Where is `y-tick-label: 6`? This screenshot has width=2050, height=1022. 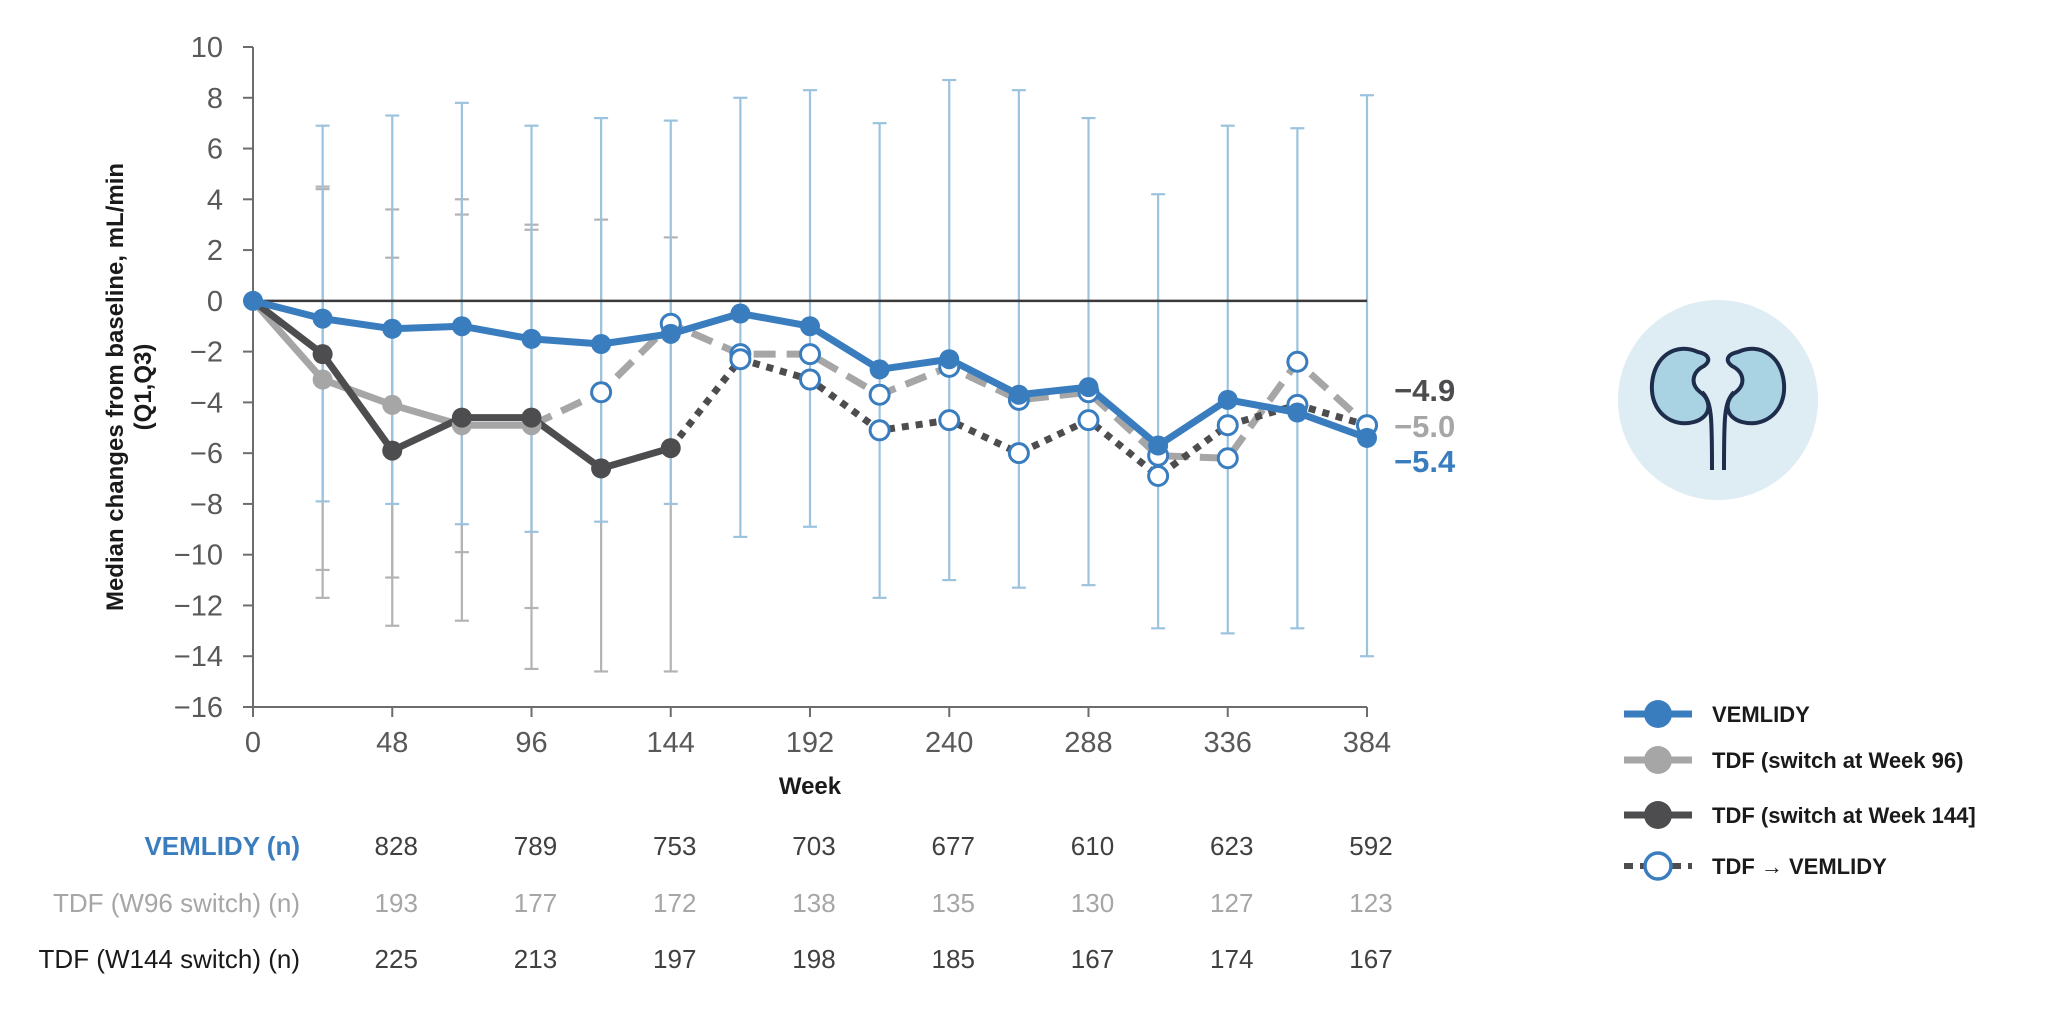 y-tick-label: 6 is located at coordinates (215, 150).